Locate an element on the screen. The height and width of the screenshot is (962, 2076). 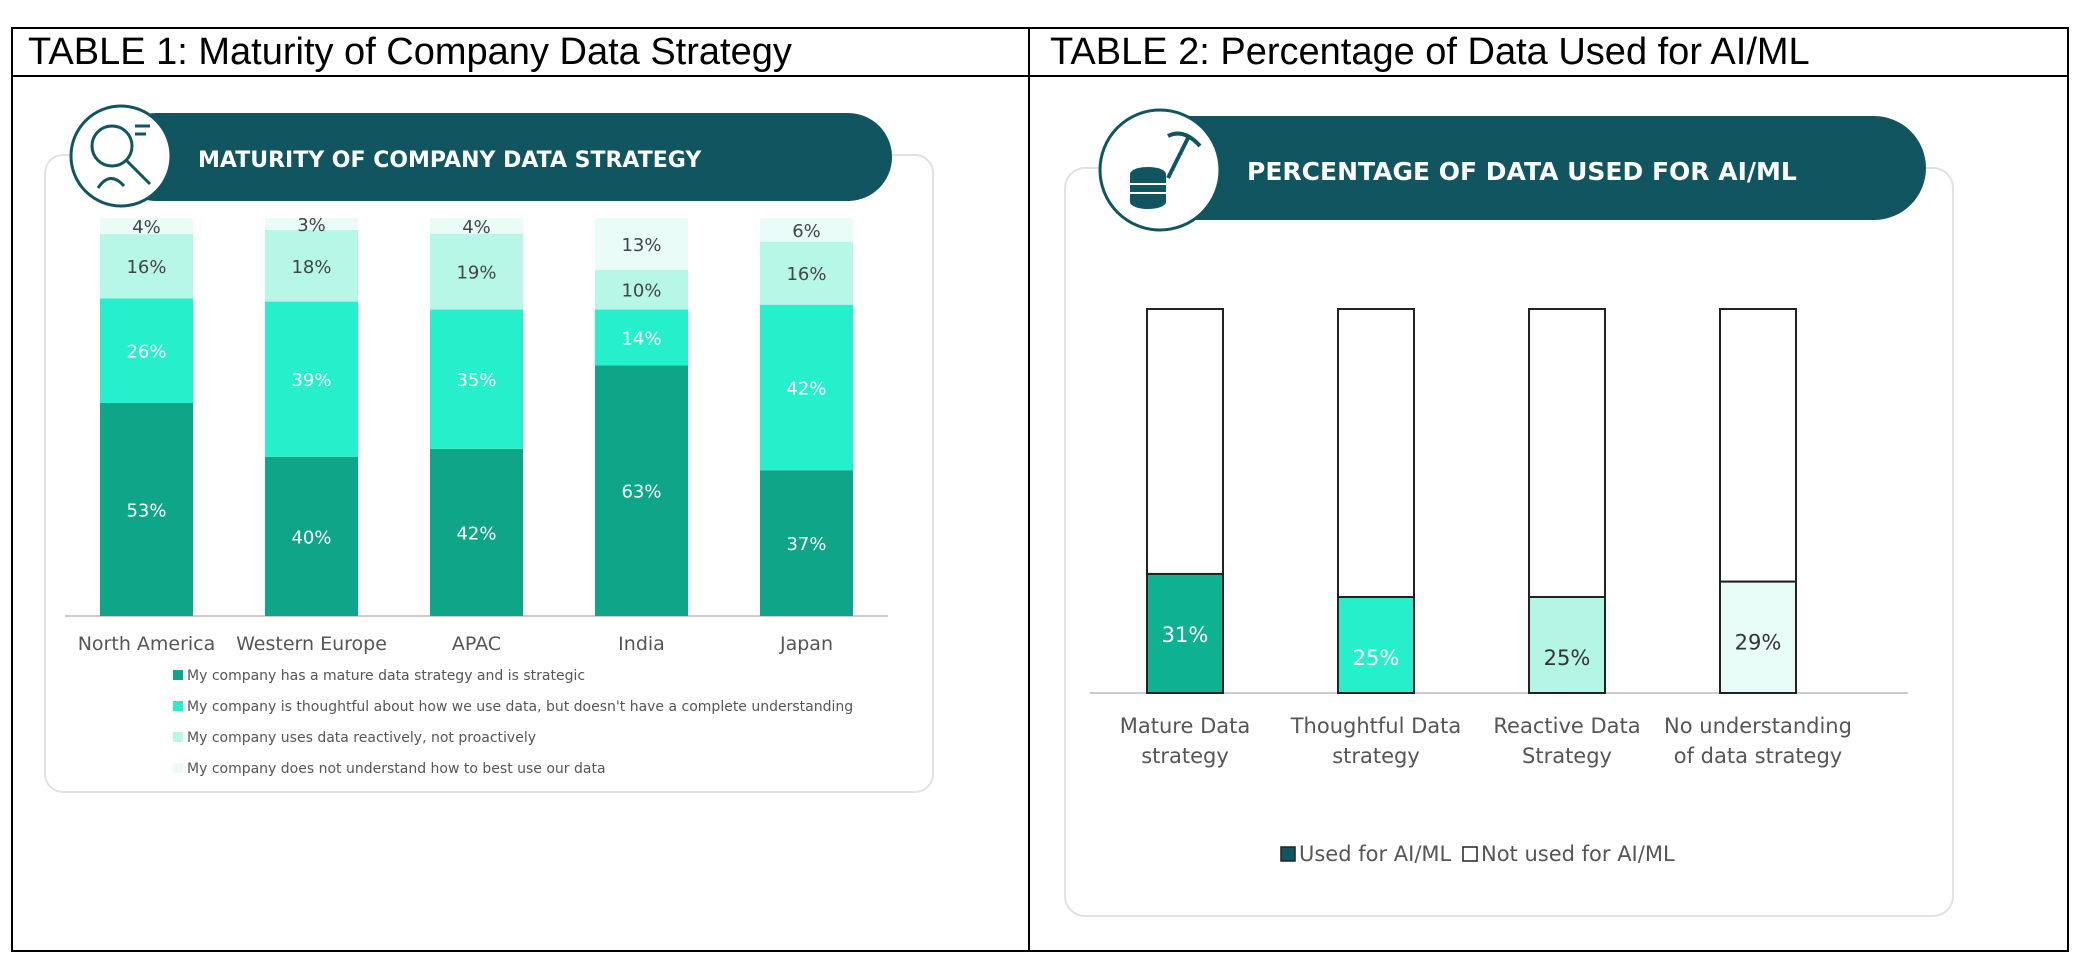
data-label: 14% is located at coordinates (641, 338).